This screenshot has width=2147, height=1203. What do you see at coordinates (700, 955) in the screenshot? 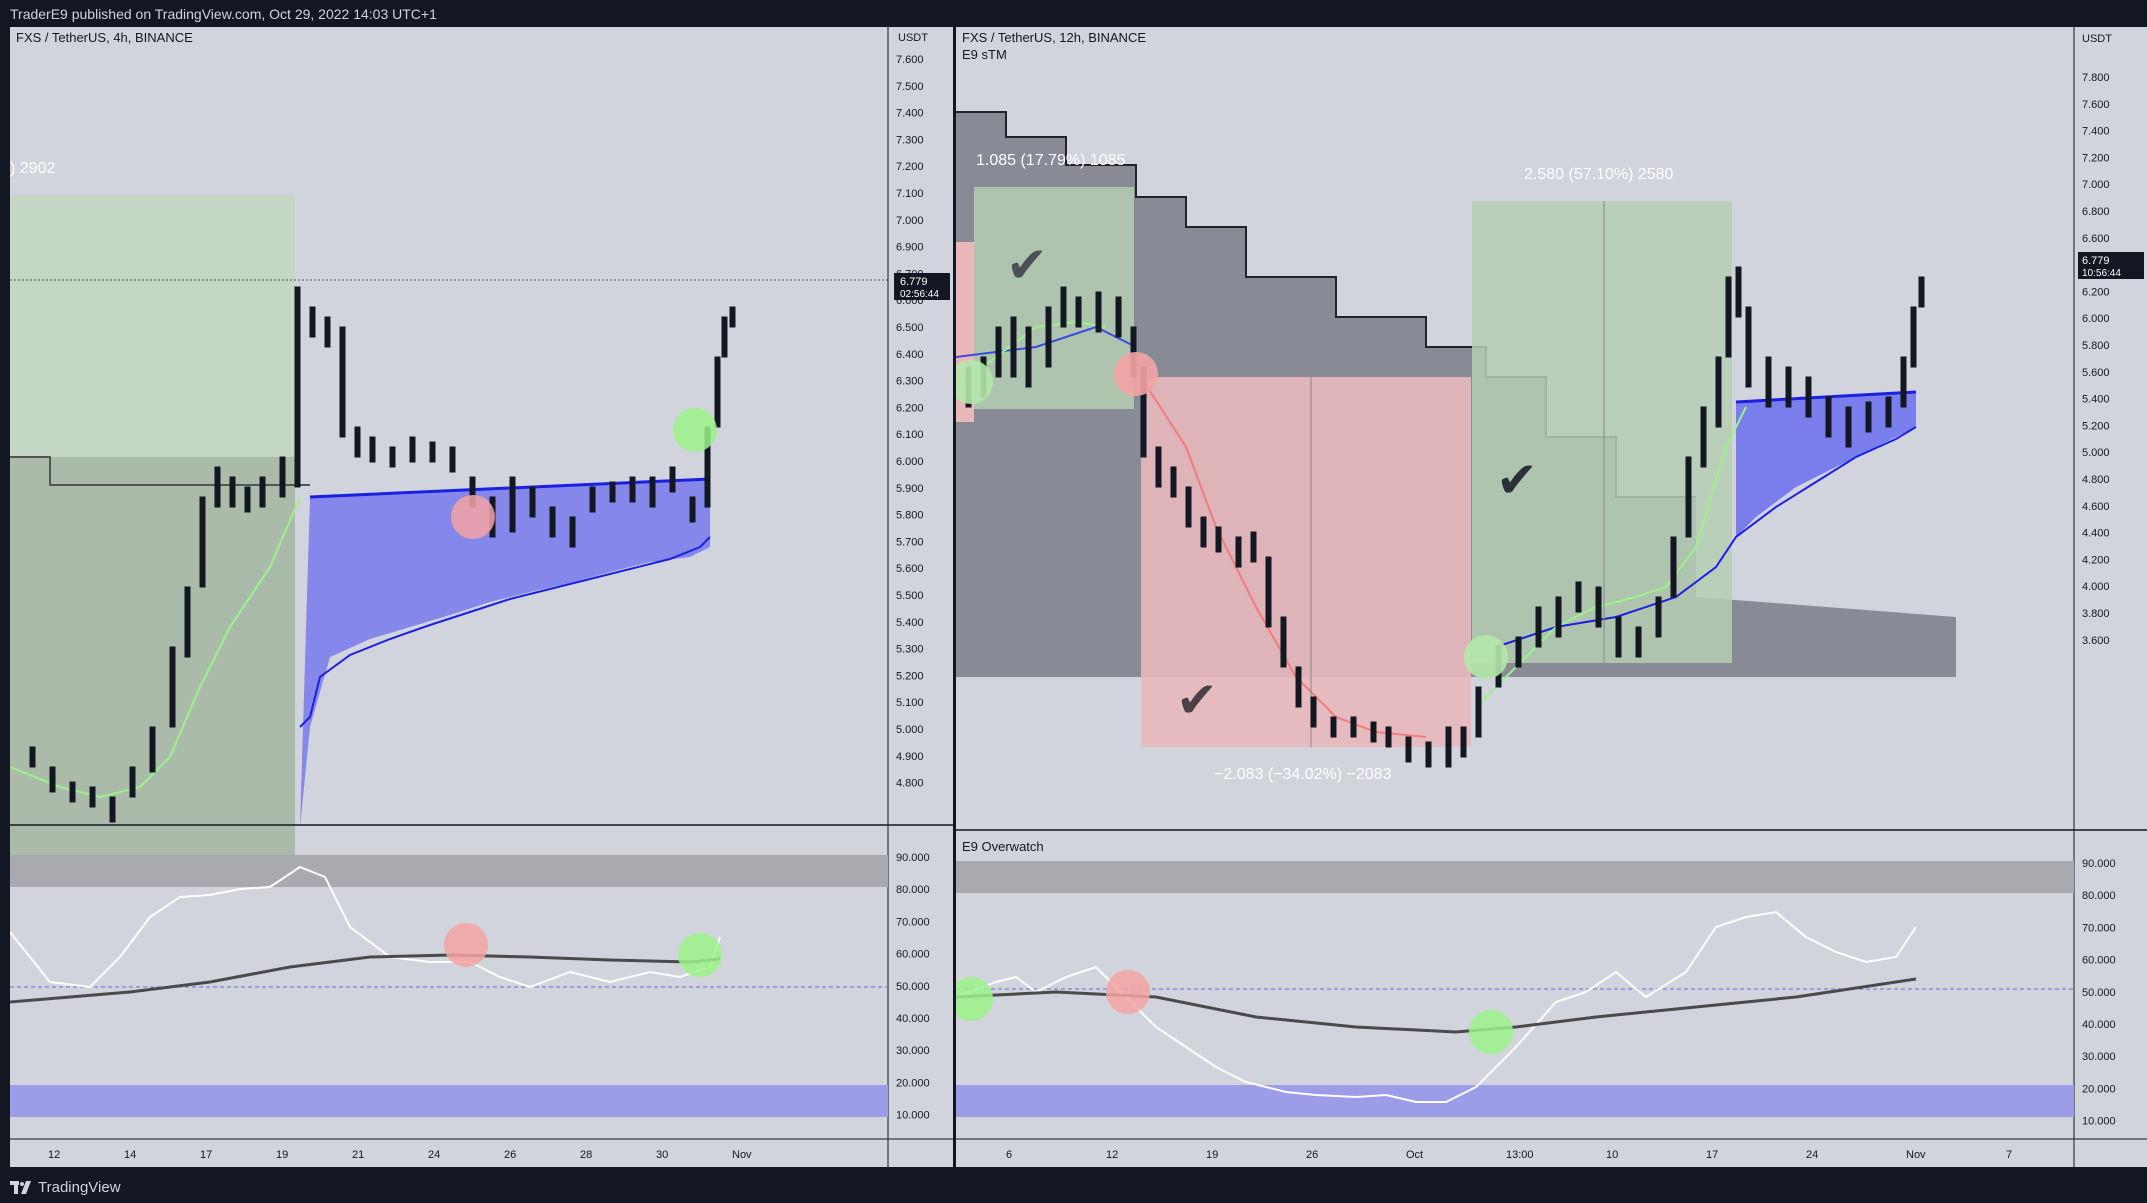
I see `left-osc-buy-marker` at bounding box center [700, 955].